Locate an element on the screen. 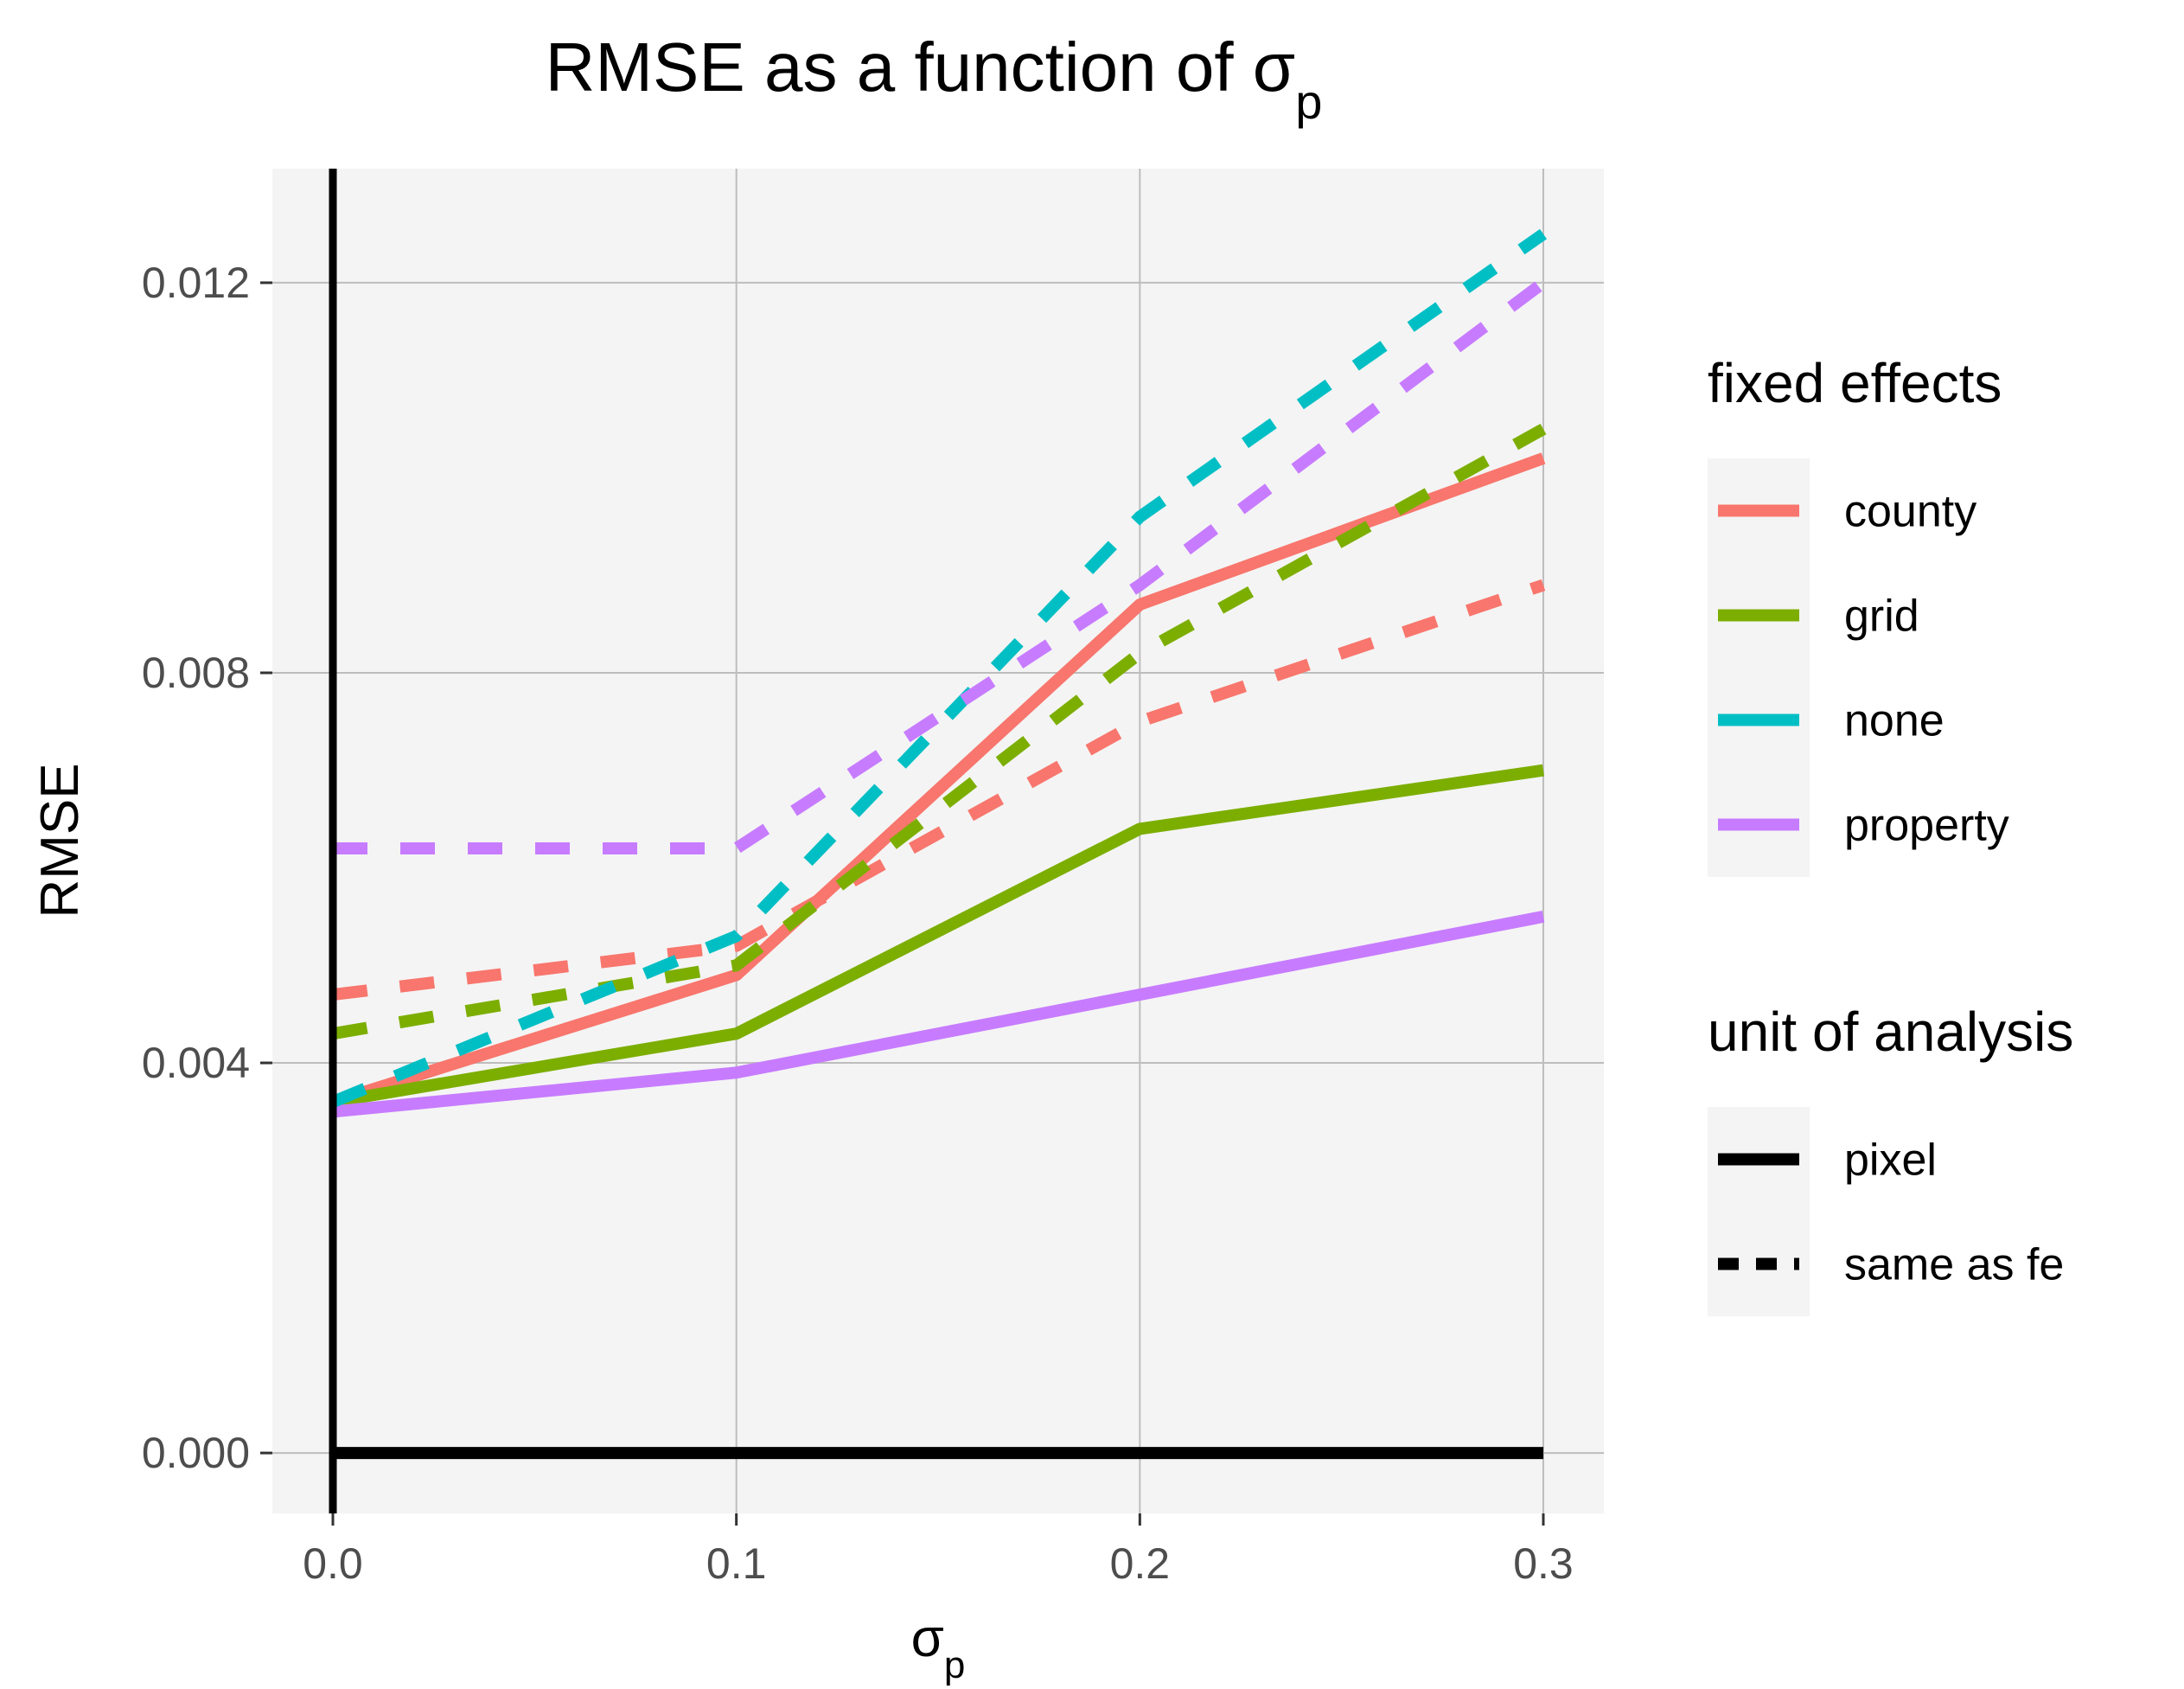 This screenshot has width=2184, height=1689. legend-title: fixed effects is located at coordinates (1855, 383).